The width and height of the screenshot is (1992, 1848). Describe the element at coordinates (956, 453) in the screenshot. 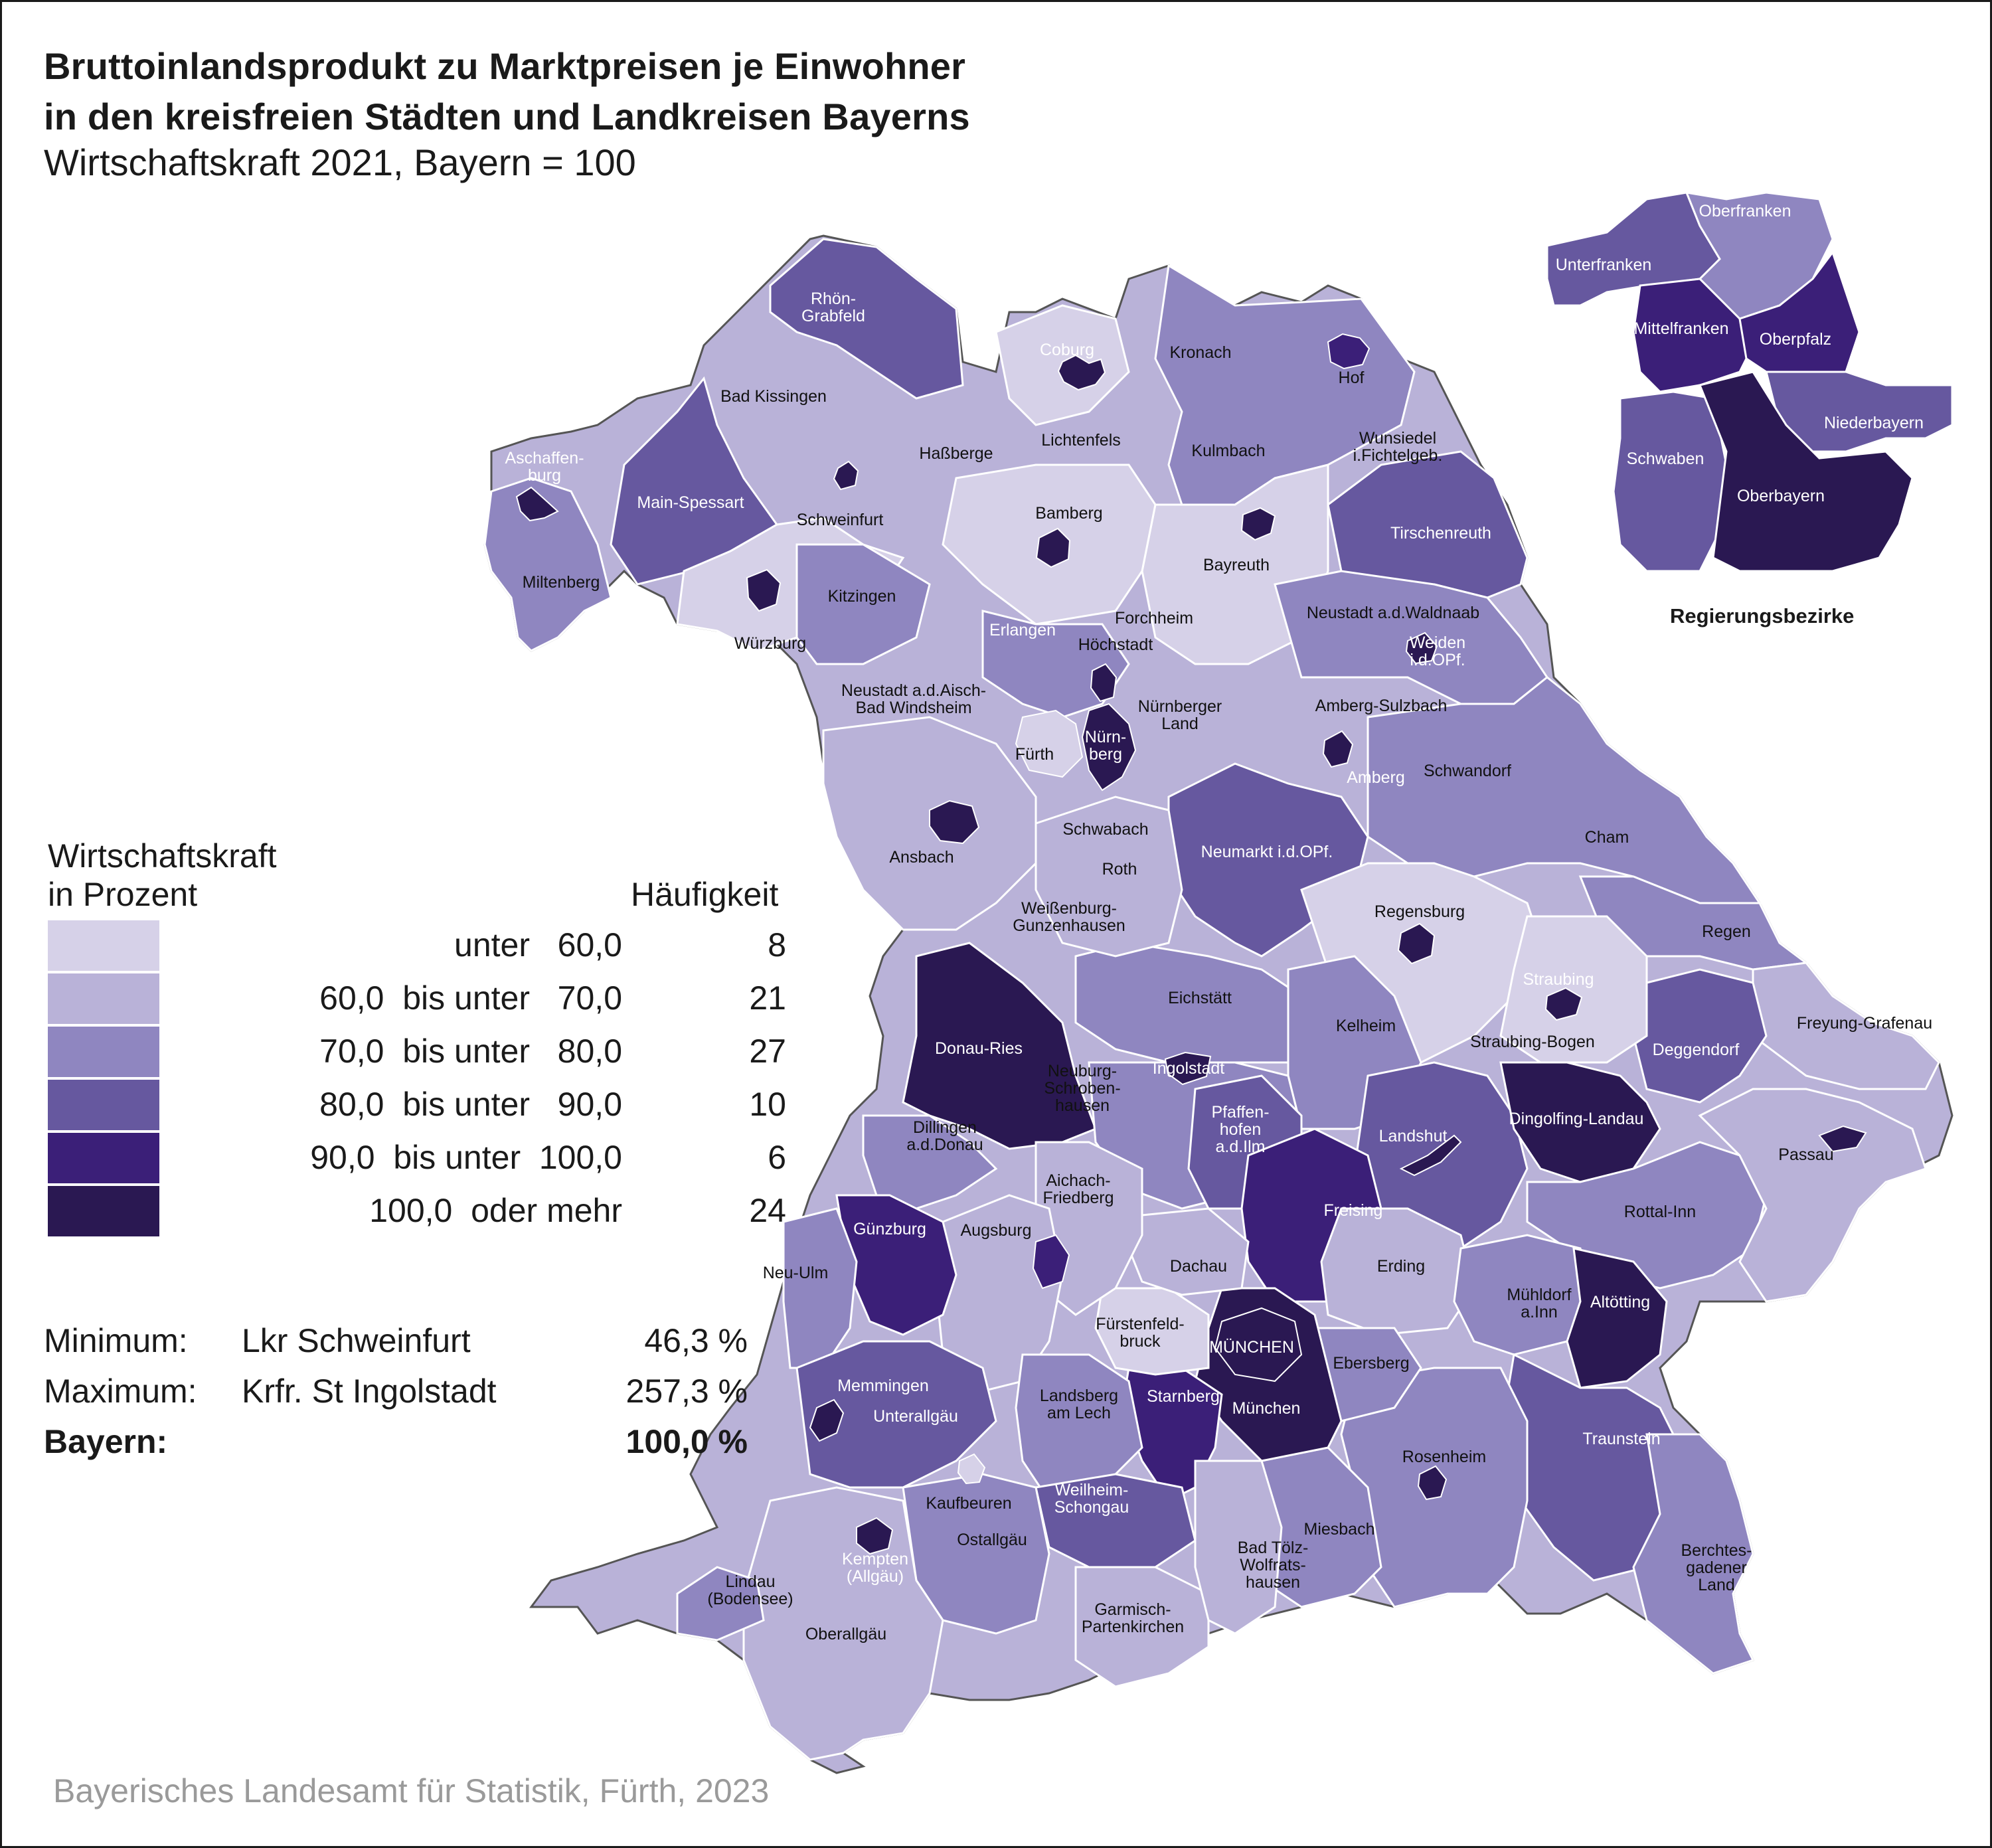

I see `district-label: Haßberge` at that location.